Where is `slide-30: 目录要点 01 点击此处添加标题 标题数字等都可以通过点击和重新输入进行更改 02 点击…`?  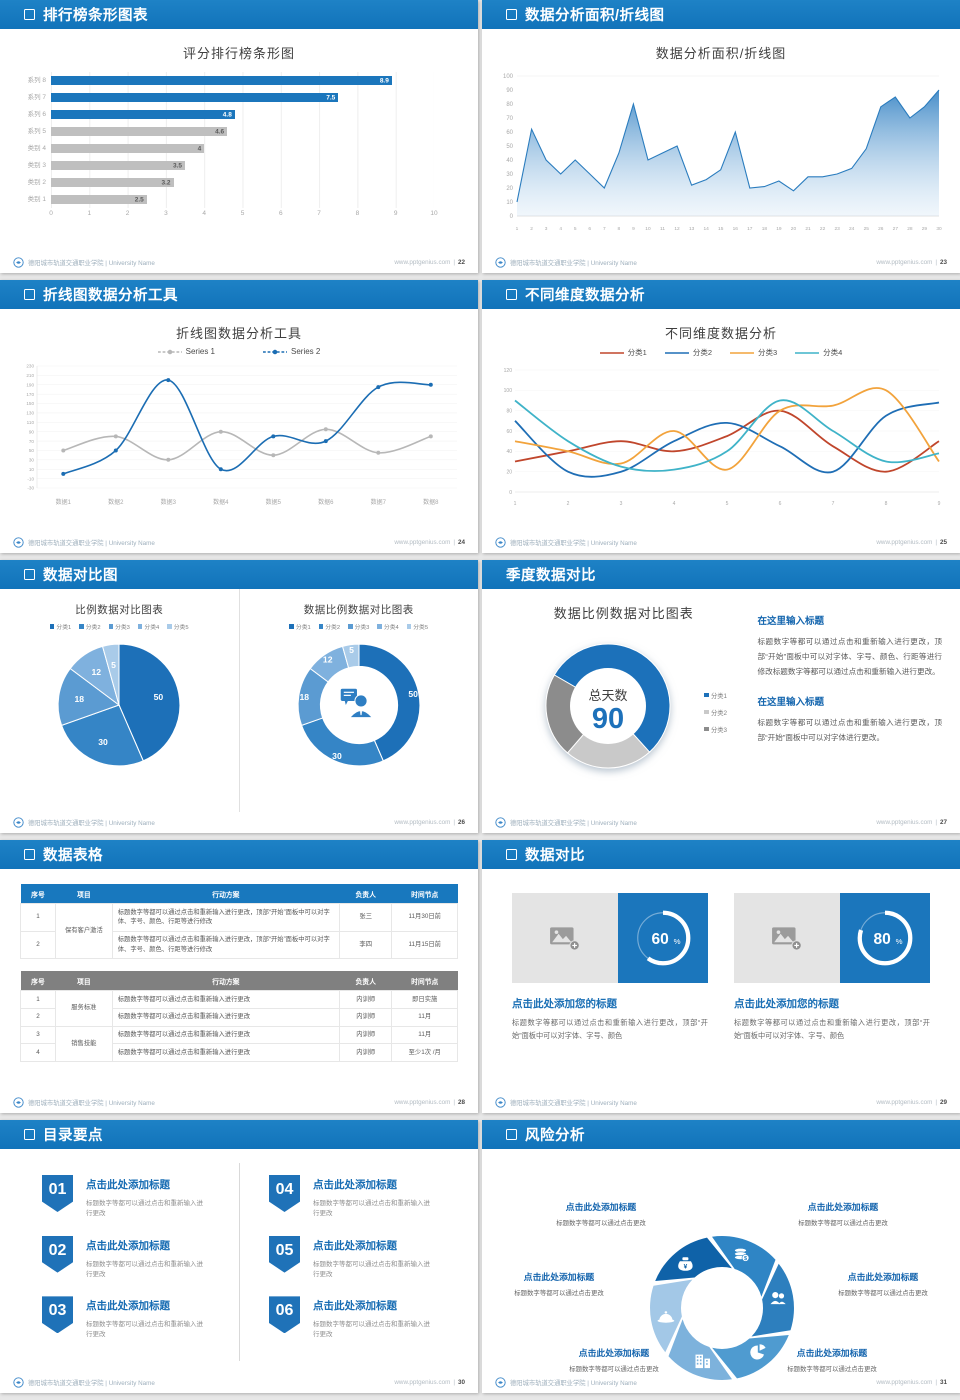
slide-30: 目录要点 01 点击此处添加标题 标题数字等都可以通过点击和重新输入进行更改 02 点击… is located at coordinates (239, 1256).